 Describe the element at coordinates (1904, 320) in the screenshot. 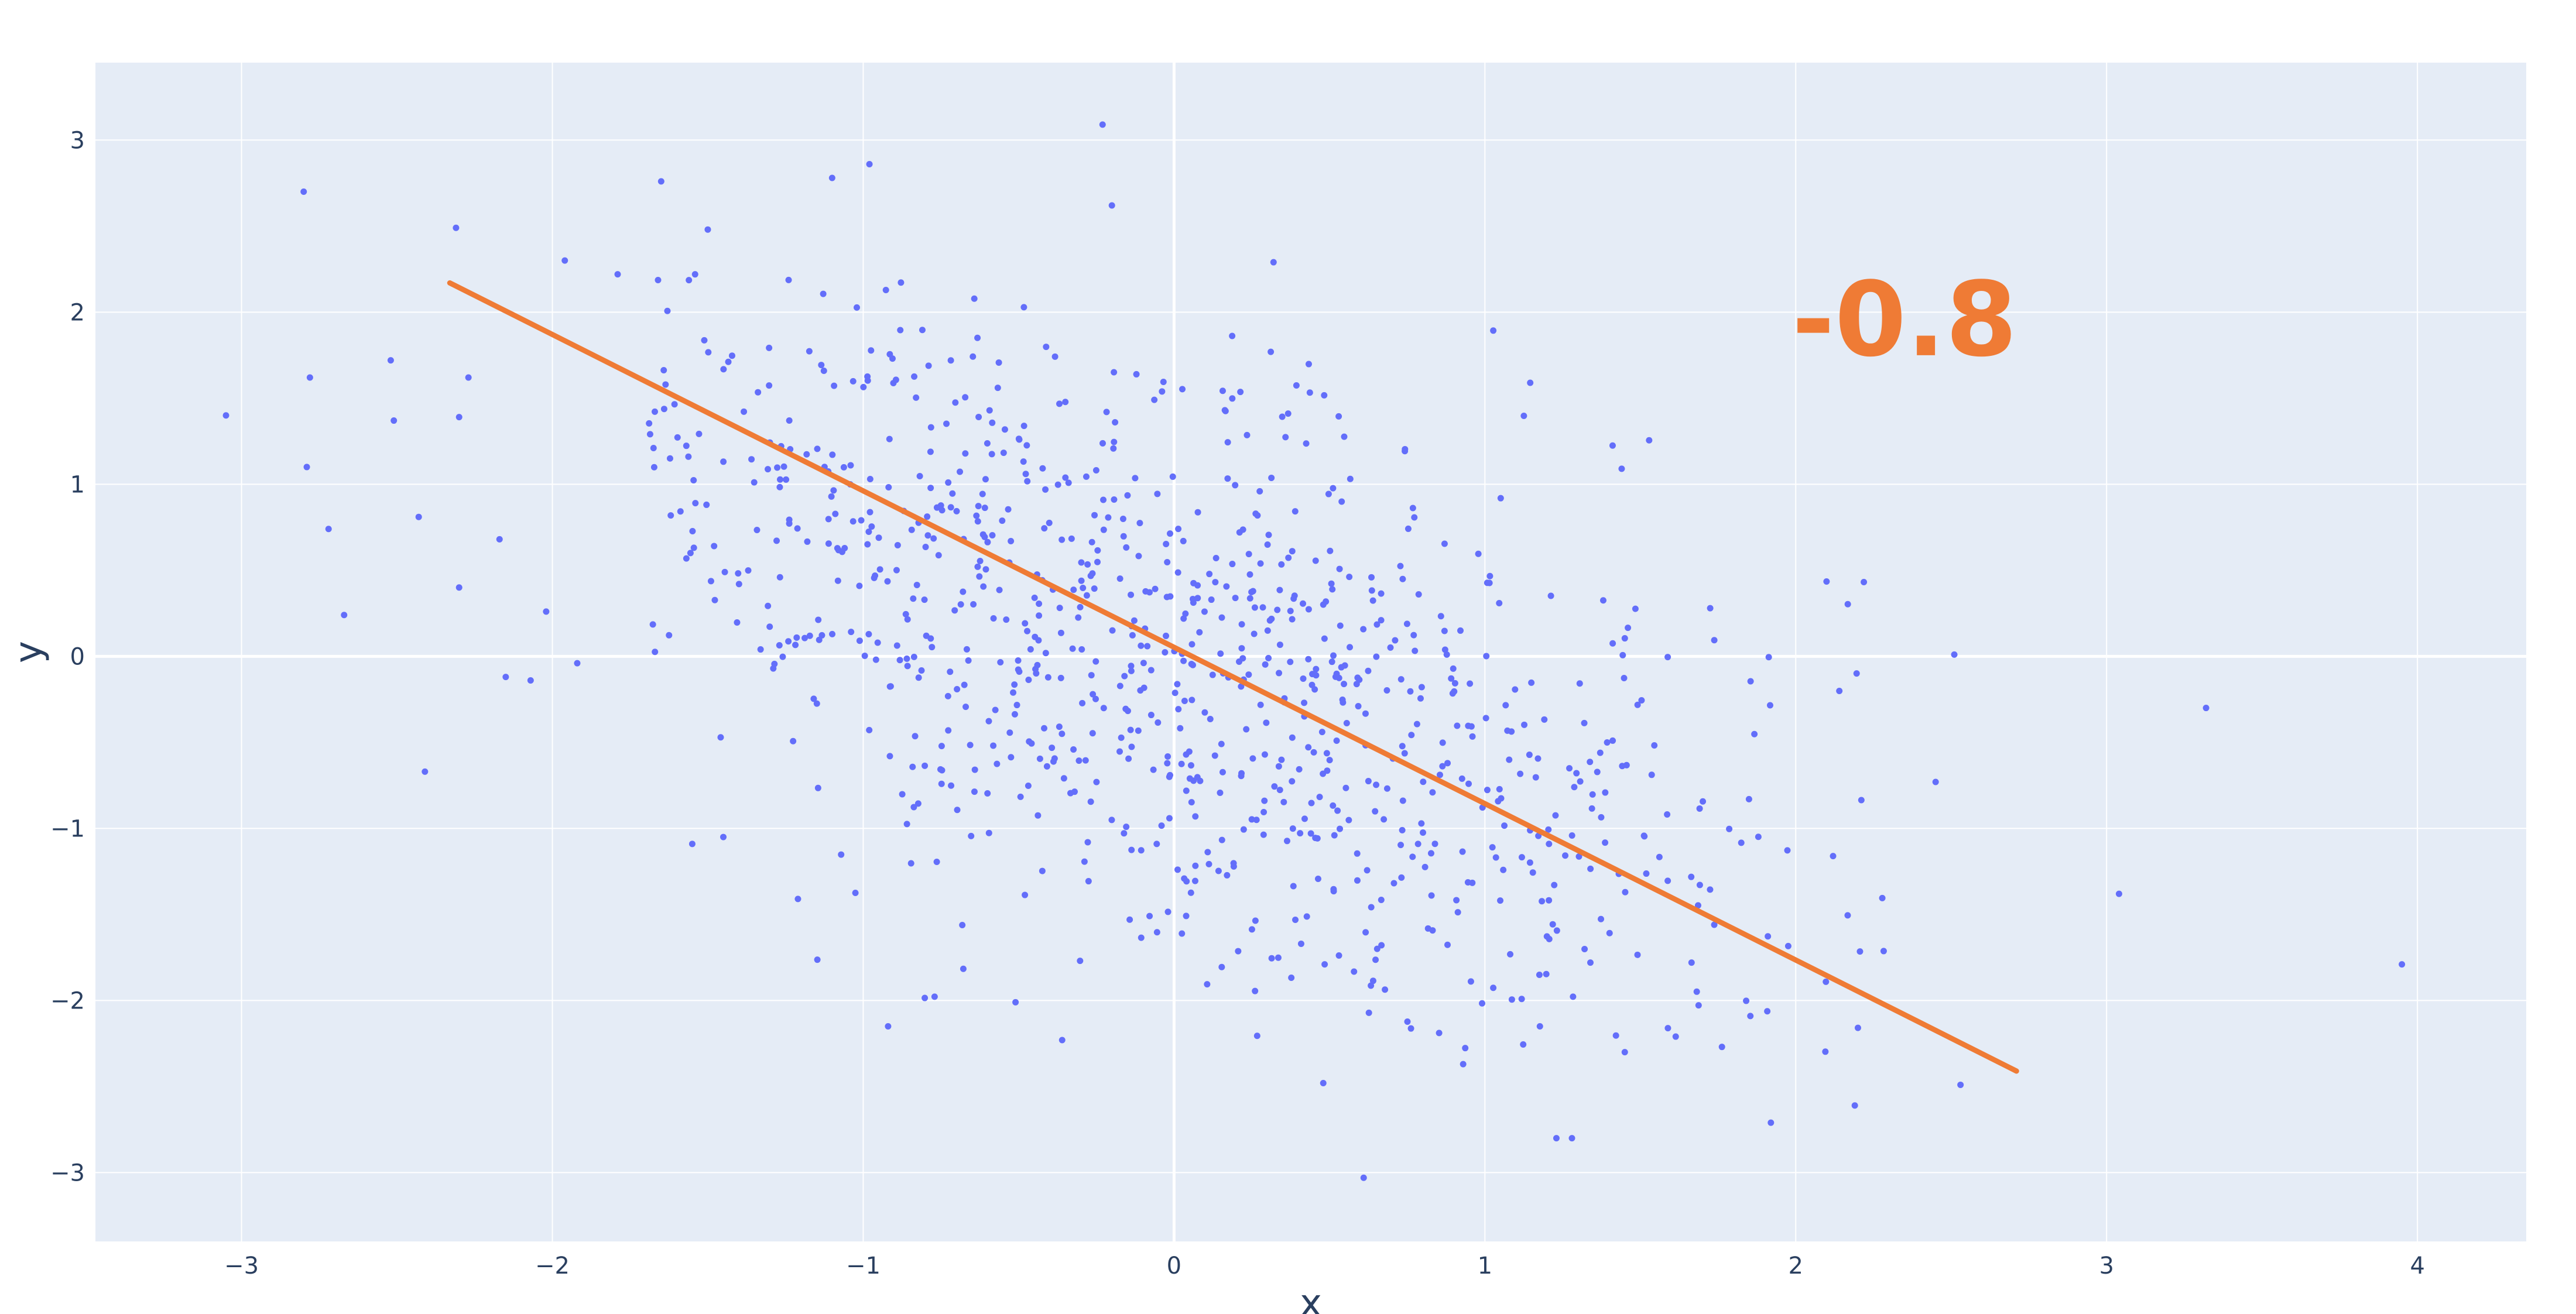

I see `correlation-annotation: -0.8` at that location.